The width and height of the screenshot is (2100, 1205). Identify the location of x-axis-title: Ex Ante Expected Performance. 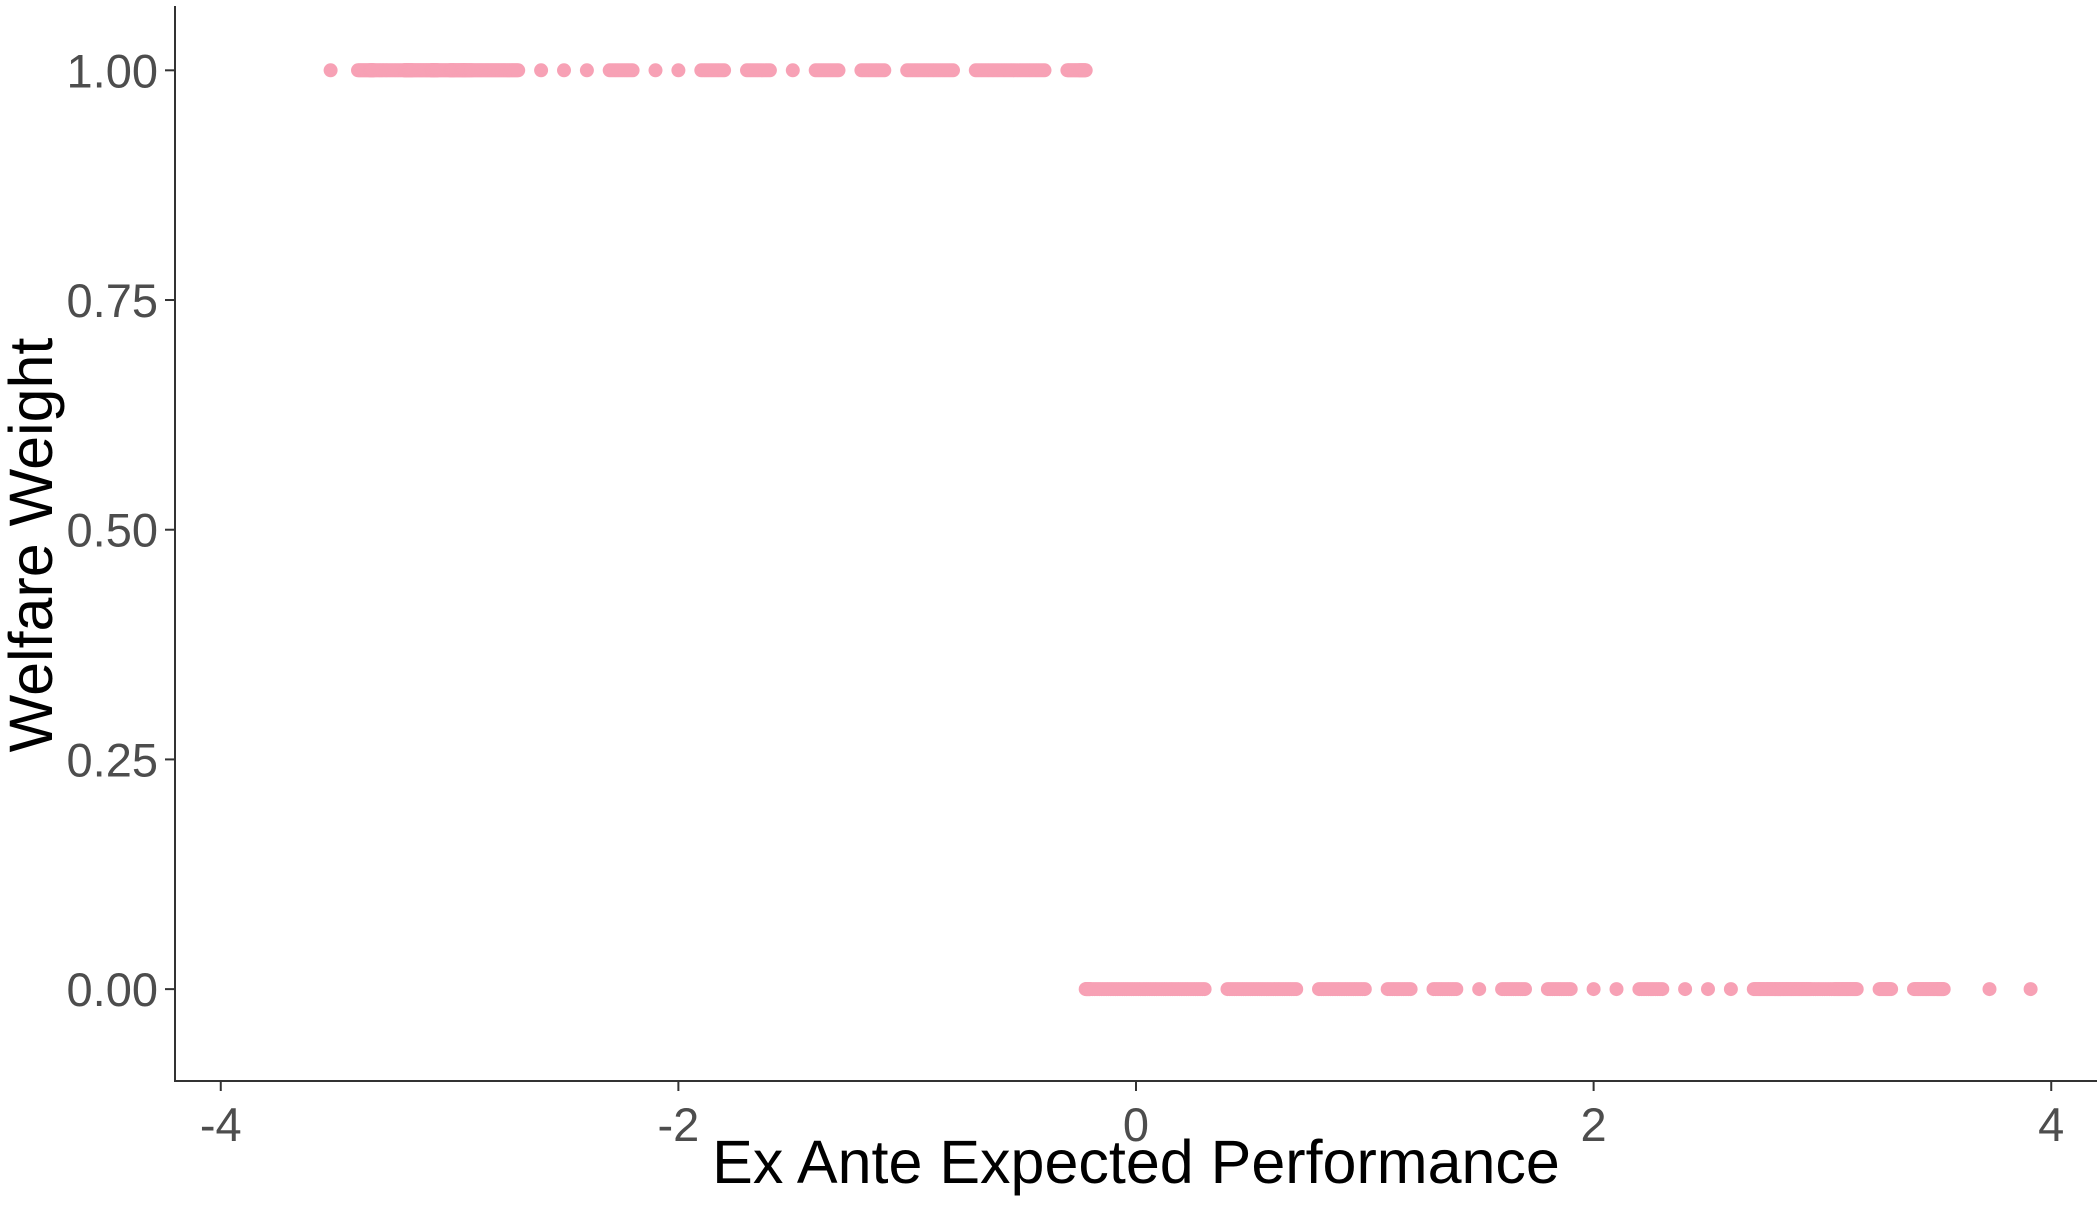
(1136, 1162).